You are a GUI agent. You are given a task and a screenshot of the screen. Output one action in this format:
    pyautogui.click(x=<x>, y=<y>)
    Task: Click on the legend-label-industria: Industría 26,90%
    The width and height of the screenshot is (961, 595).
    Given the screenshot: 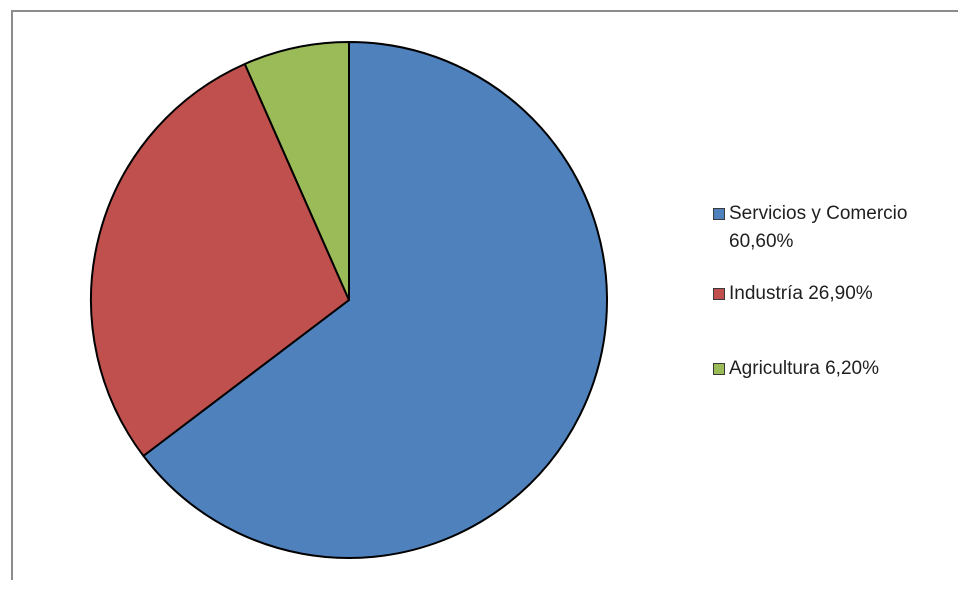 What is the action you would take?
    pyautogui.click(x=801, y=293)
    